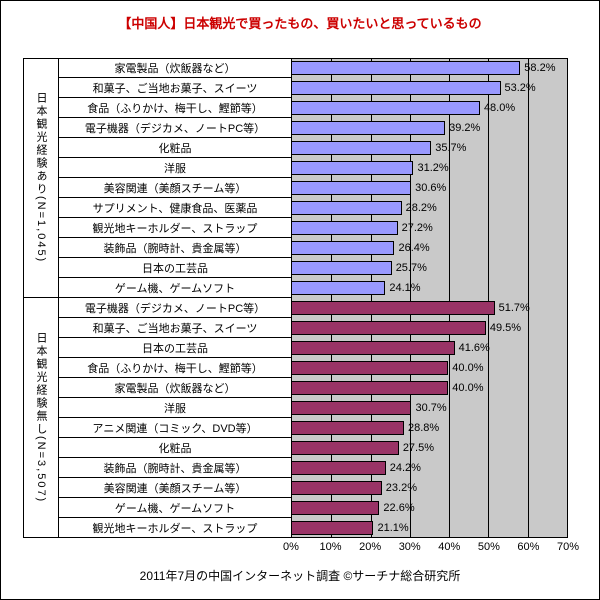  What do you see at coordinates (175, 408) in the screenshot?
I see `category-label: 洋服` at bounding box center [175, 408].